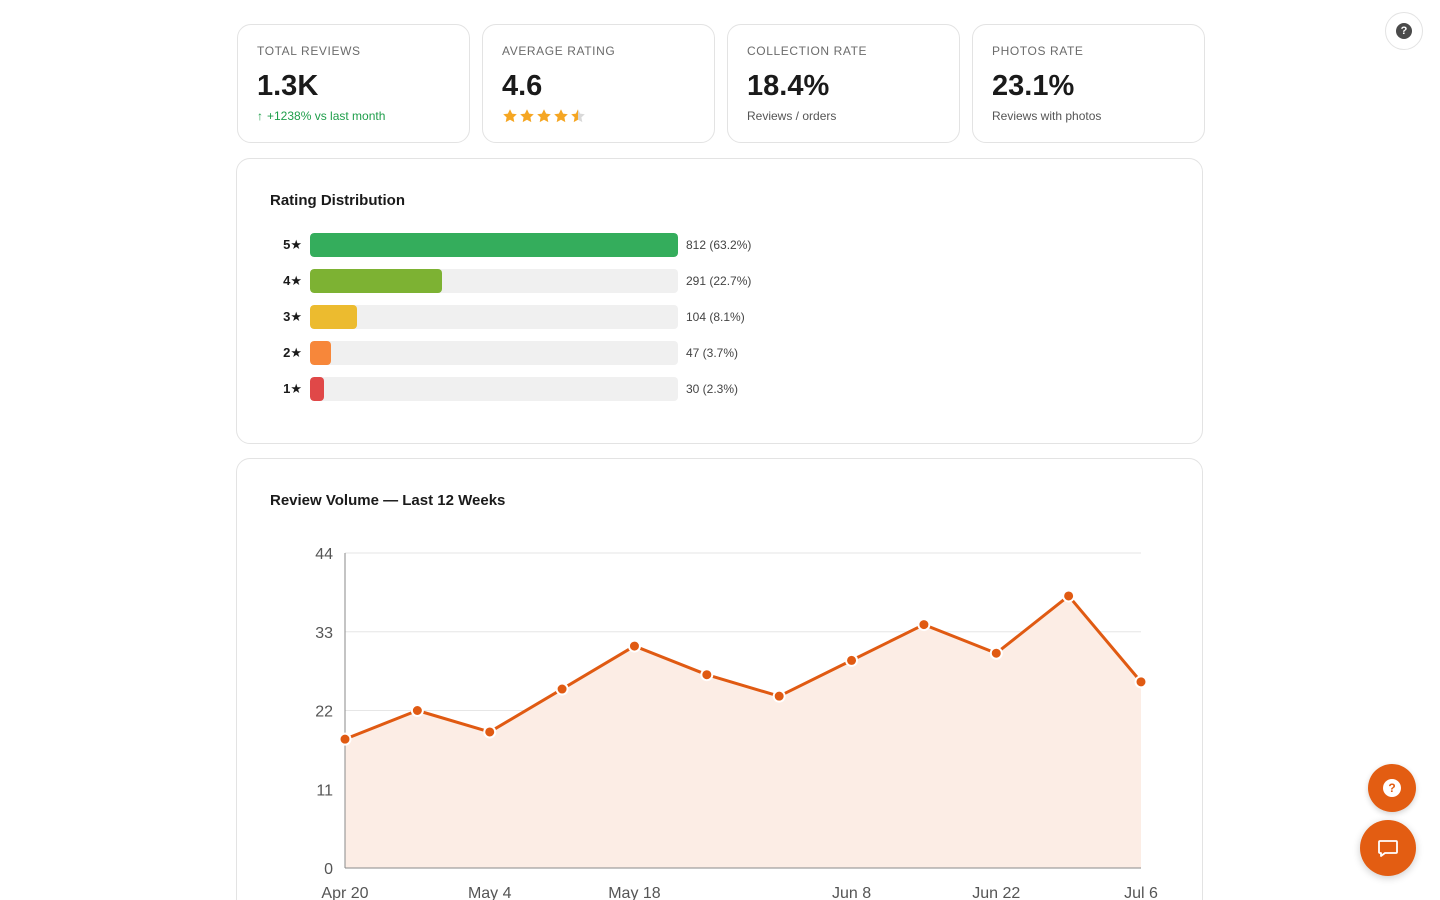 This screenshot has width=1440, height=900. What do you see at coordinates (807, 51) in the screenshot?
I see `kpi-label: COLLECTION RATE` at bounding box center [807, 51].